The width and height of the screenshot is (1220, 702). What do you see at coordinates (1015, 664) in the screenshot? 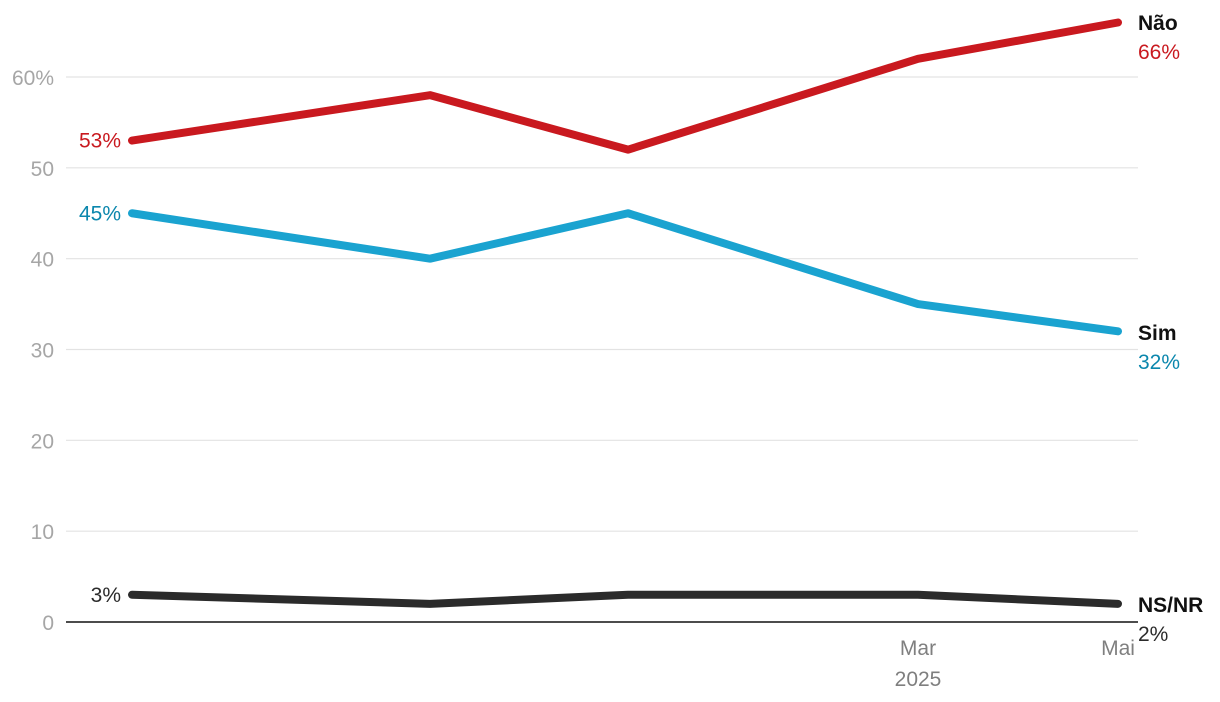
I see `x-axis-ticks: Mar 2025 Mai` at bounding box center [1015, 664].